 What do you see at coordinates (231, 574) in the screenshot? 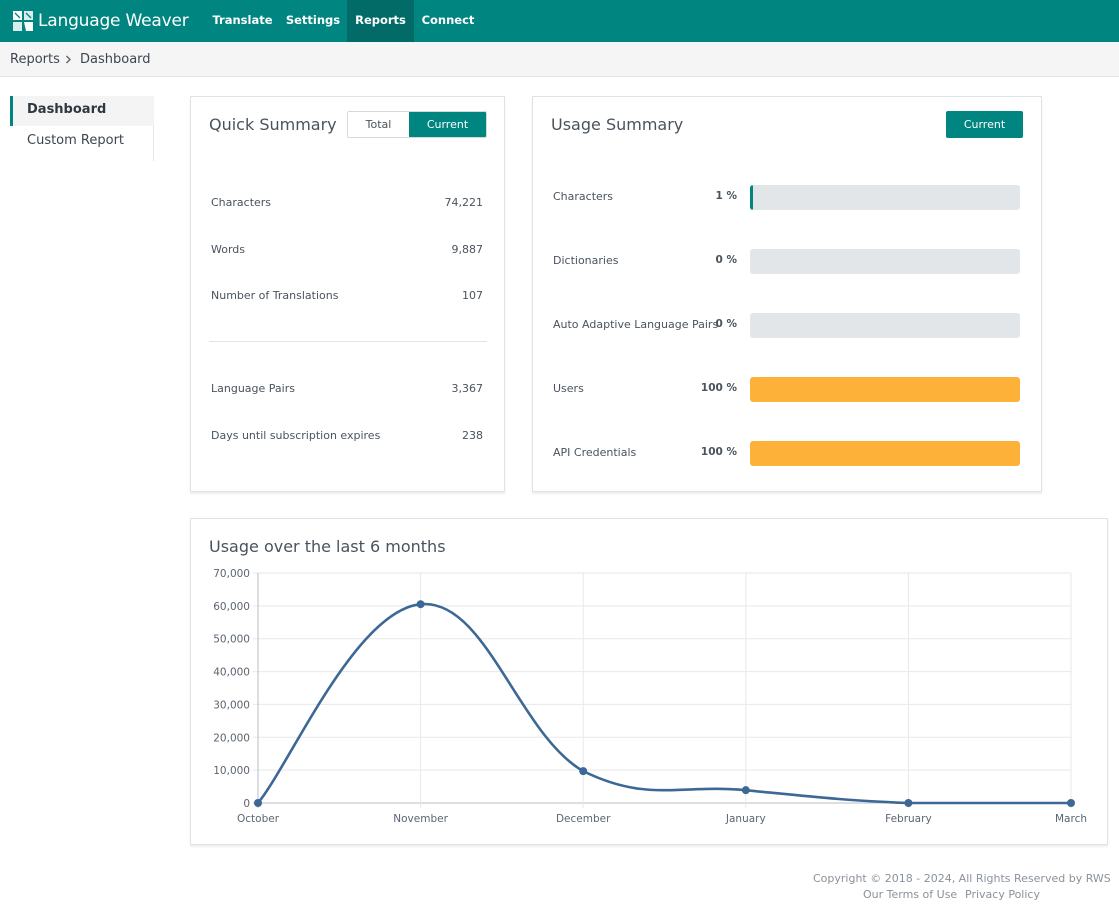
I see `y-tick-label: 70,000` at bounding box center [231, 574].